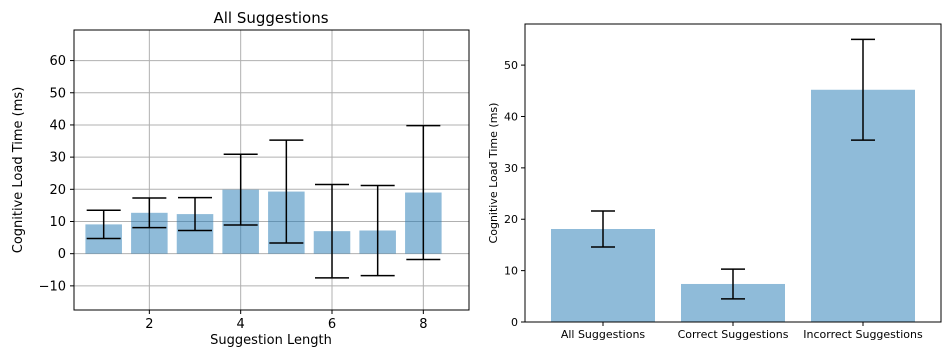 The height and width of the screenshot is (348, 944). Describe the element at coordinates (514, 194) in the screenshot. I see `y-ticks: 0 10 20 30 40 50` at that location.